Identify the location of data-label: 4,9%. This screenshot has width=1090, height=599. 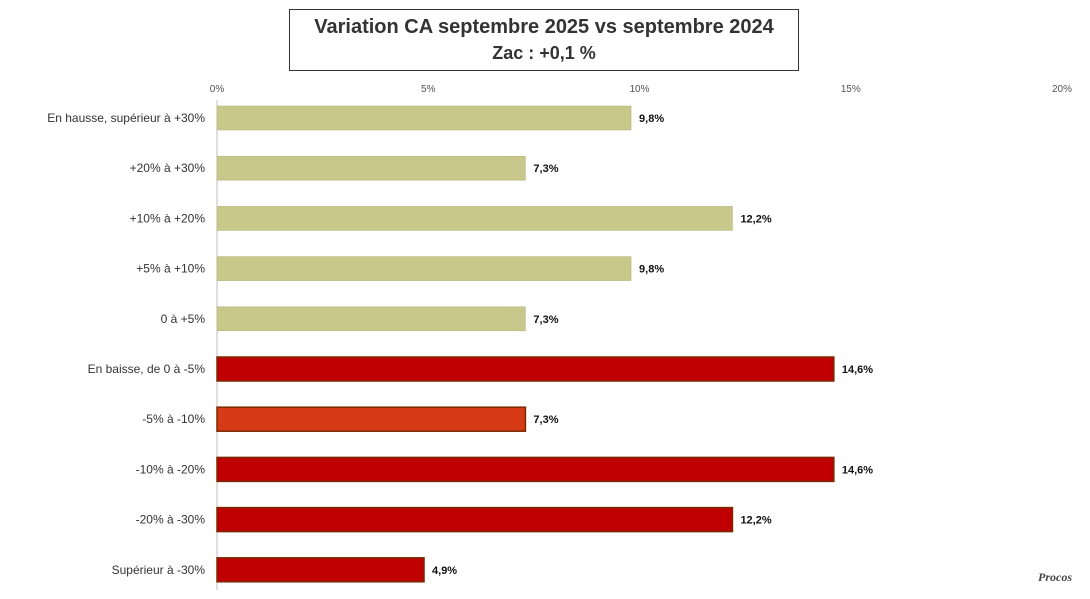
(444, 571).